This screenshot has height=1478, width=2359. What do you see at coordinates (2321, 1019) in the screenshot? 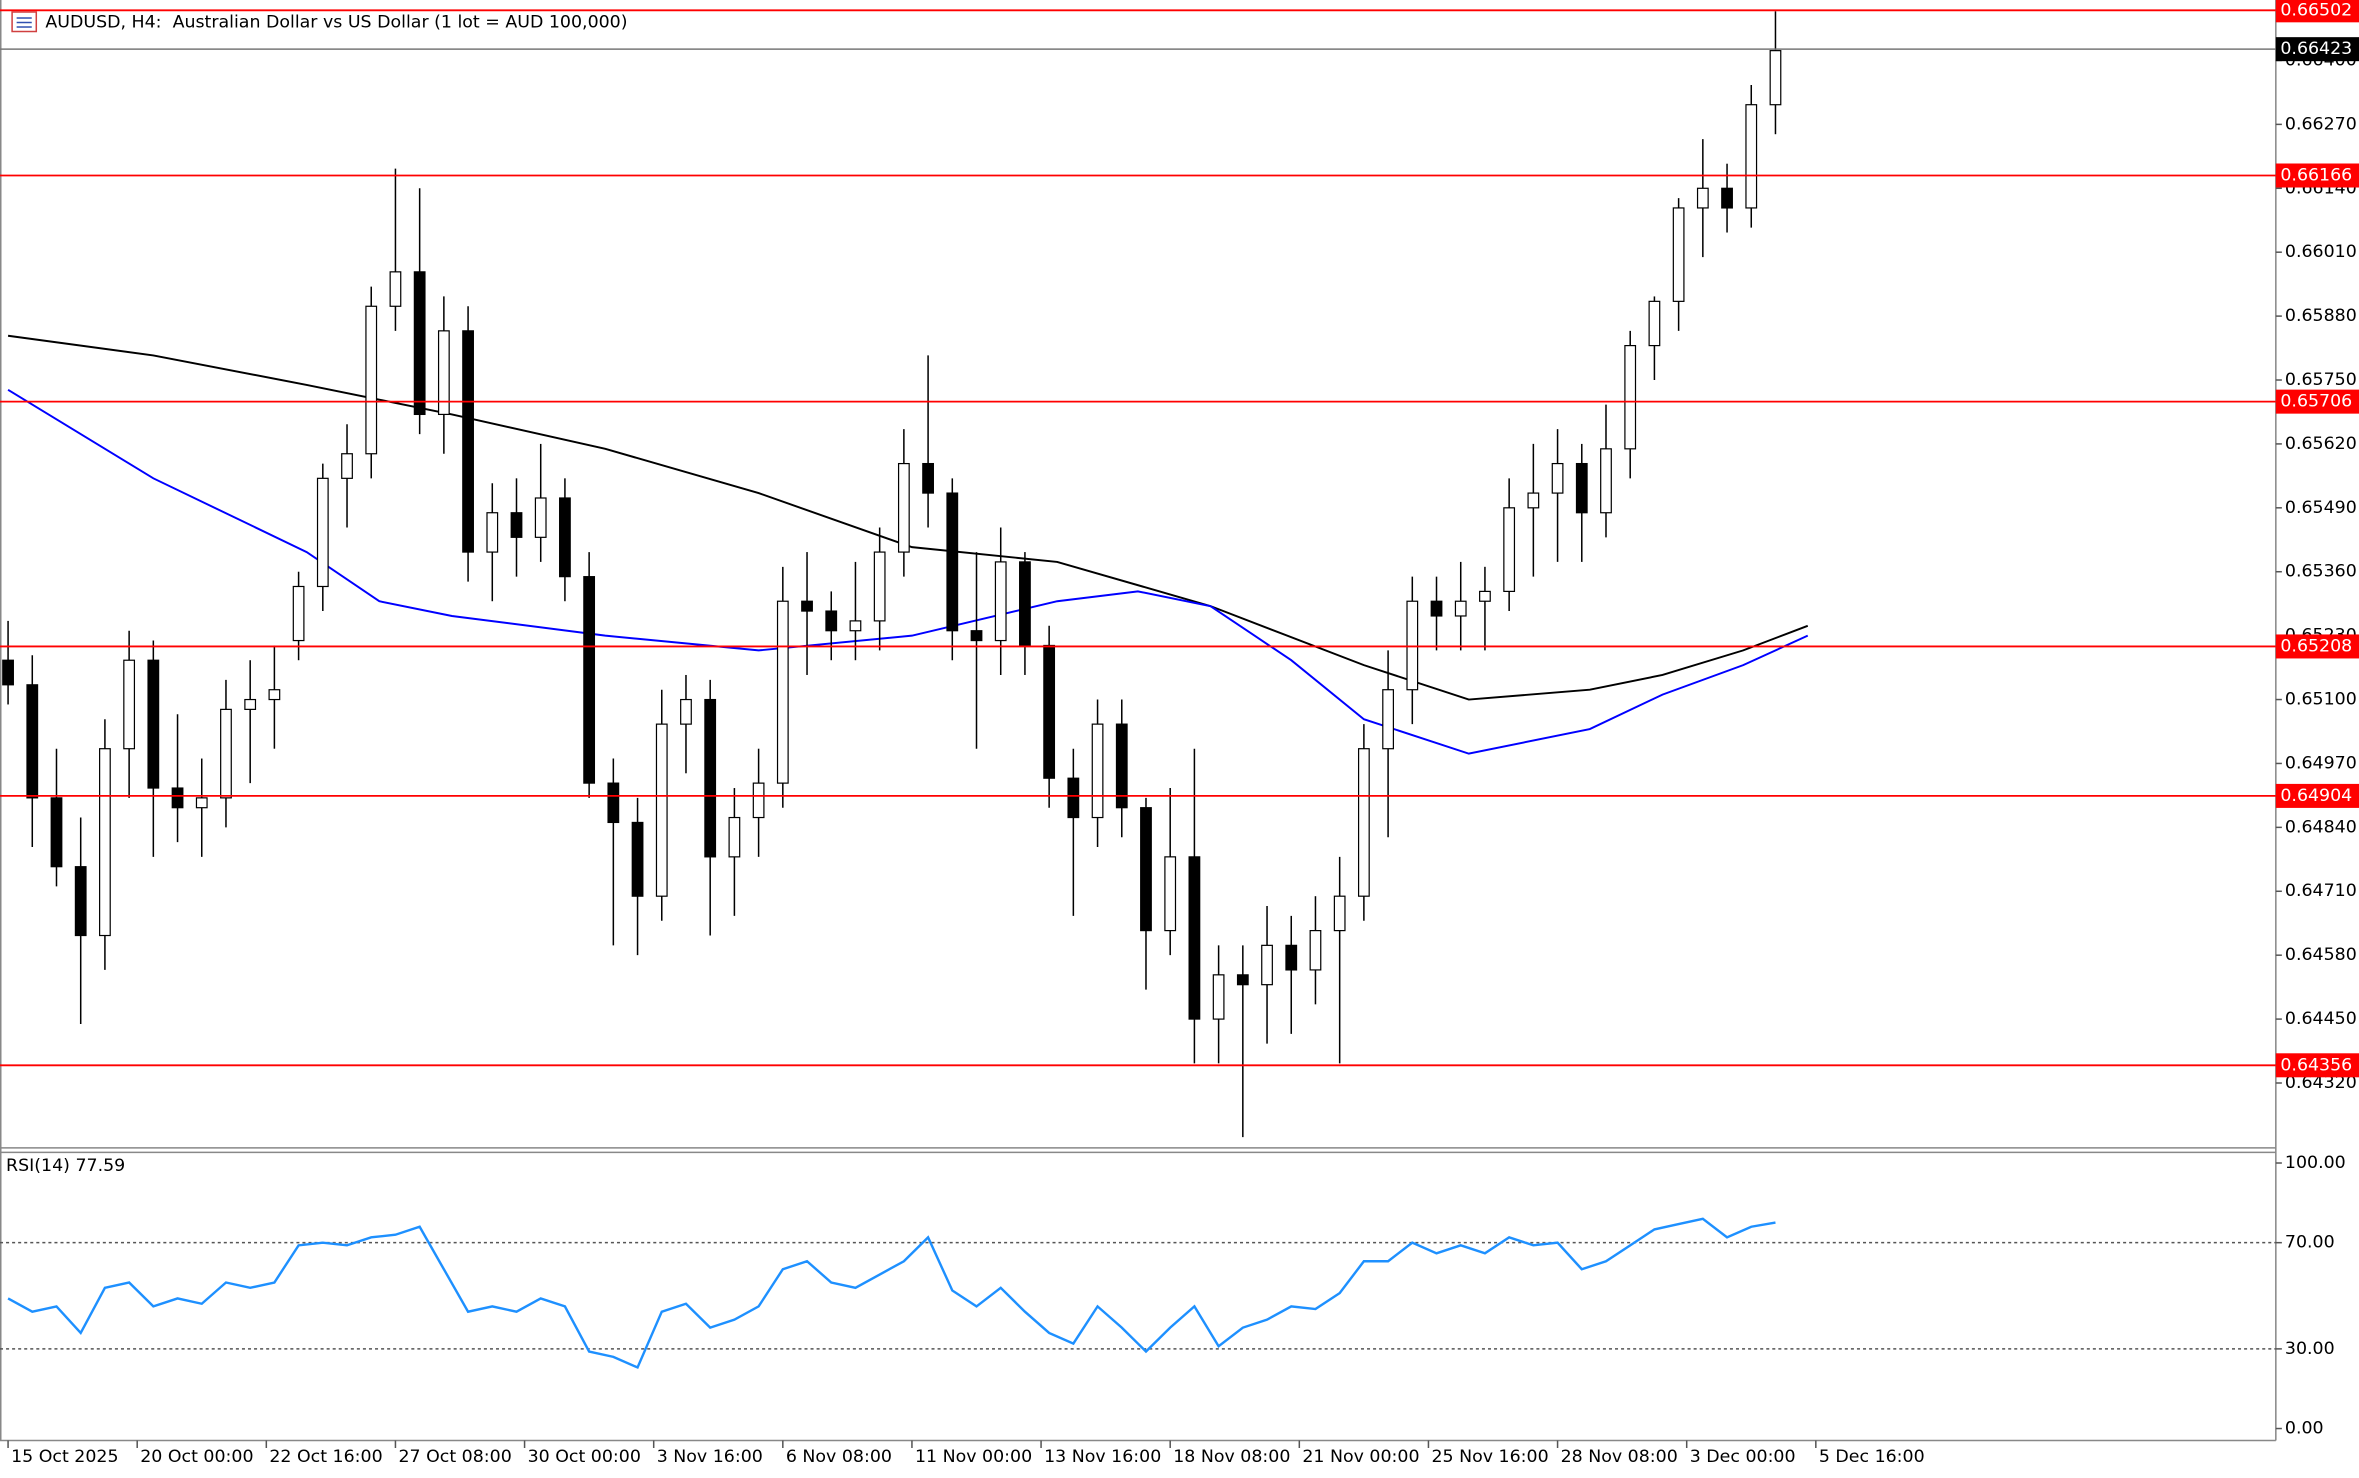
I see `y-tick-label: 0.64450` at bounding box center [2321, 1019].